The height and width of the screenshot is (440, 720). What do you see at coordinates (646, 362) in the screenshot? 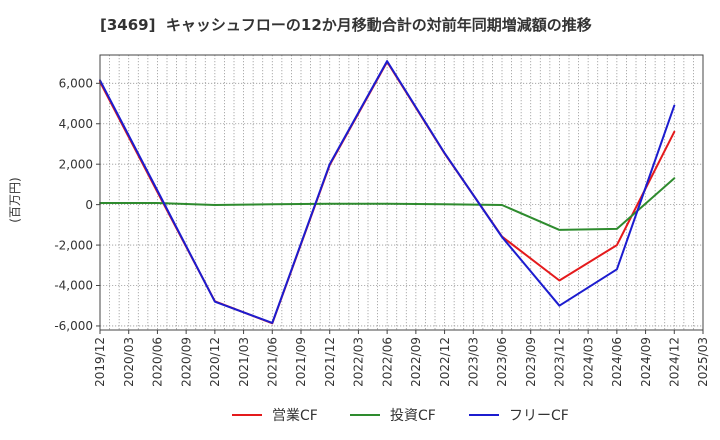
I see `x-tick-label: 2024/09` at bounding box center [646, 362].